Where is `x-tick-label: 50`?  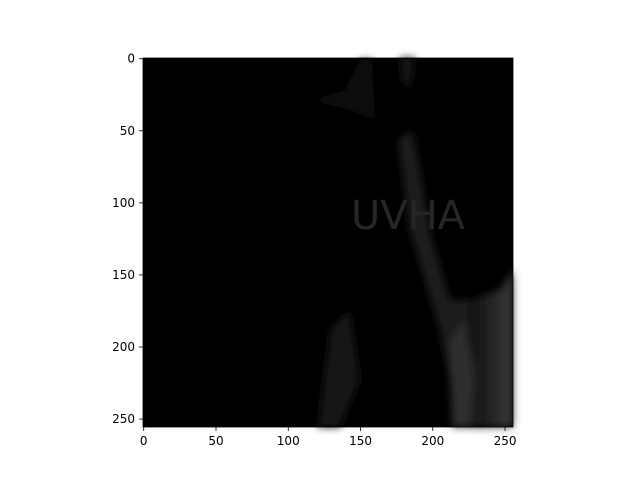
x-tick-label: 50 is located at coordinates (215, 441).